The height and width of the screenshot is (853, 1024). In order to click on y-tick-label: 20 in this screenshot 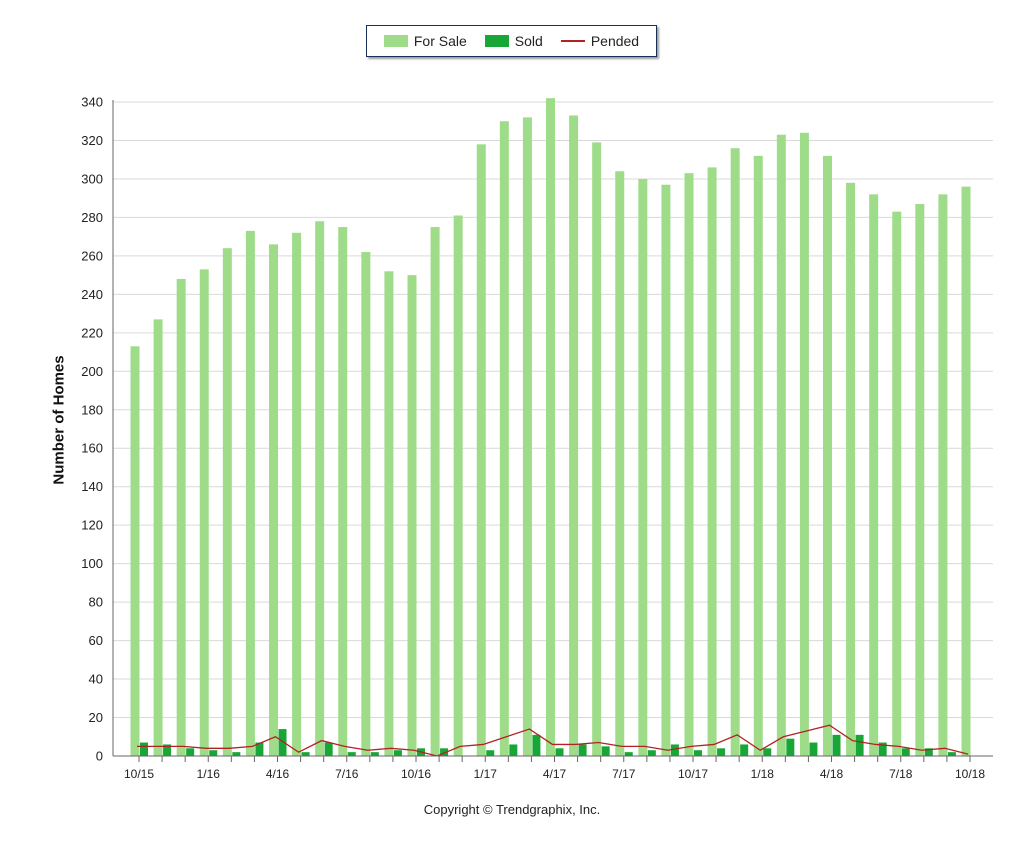, I will do `click(96, 717)`.